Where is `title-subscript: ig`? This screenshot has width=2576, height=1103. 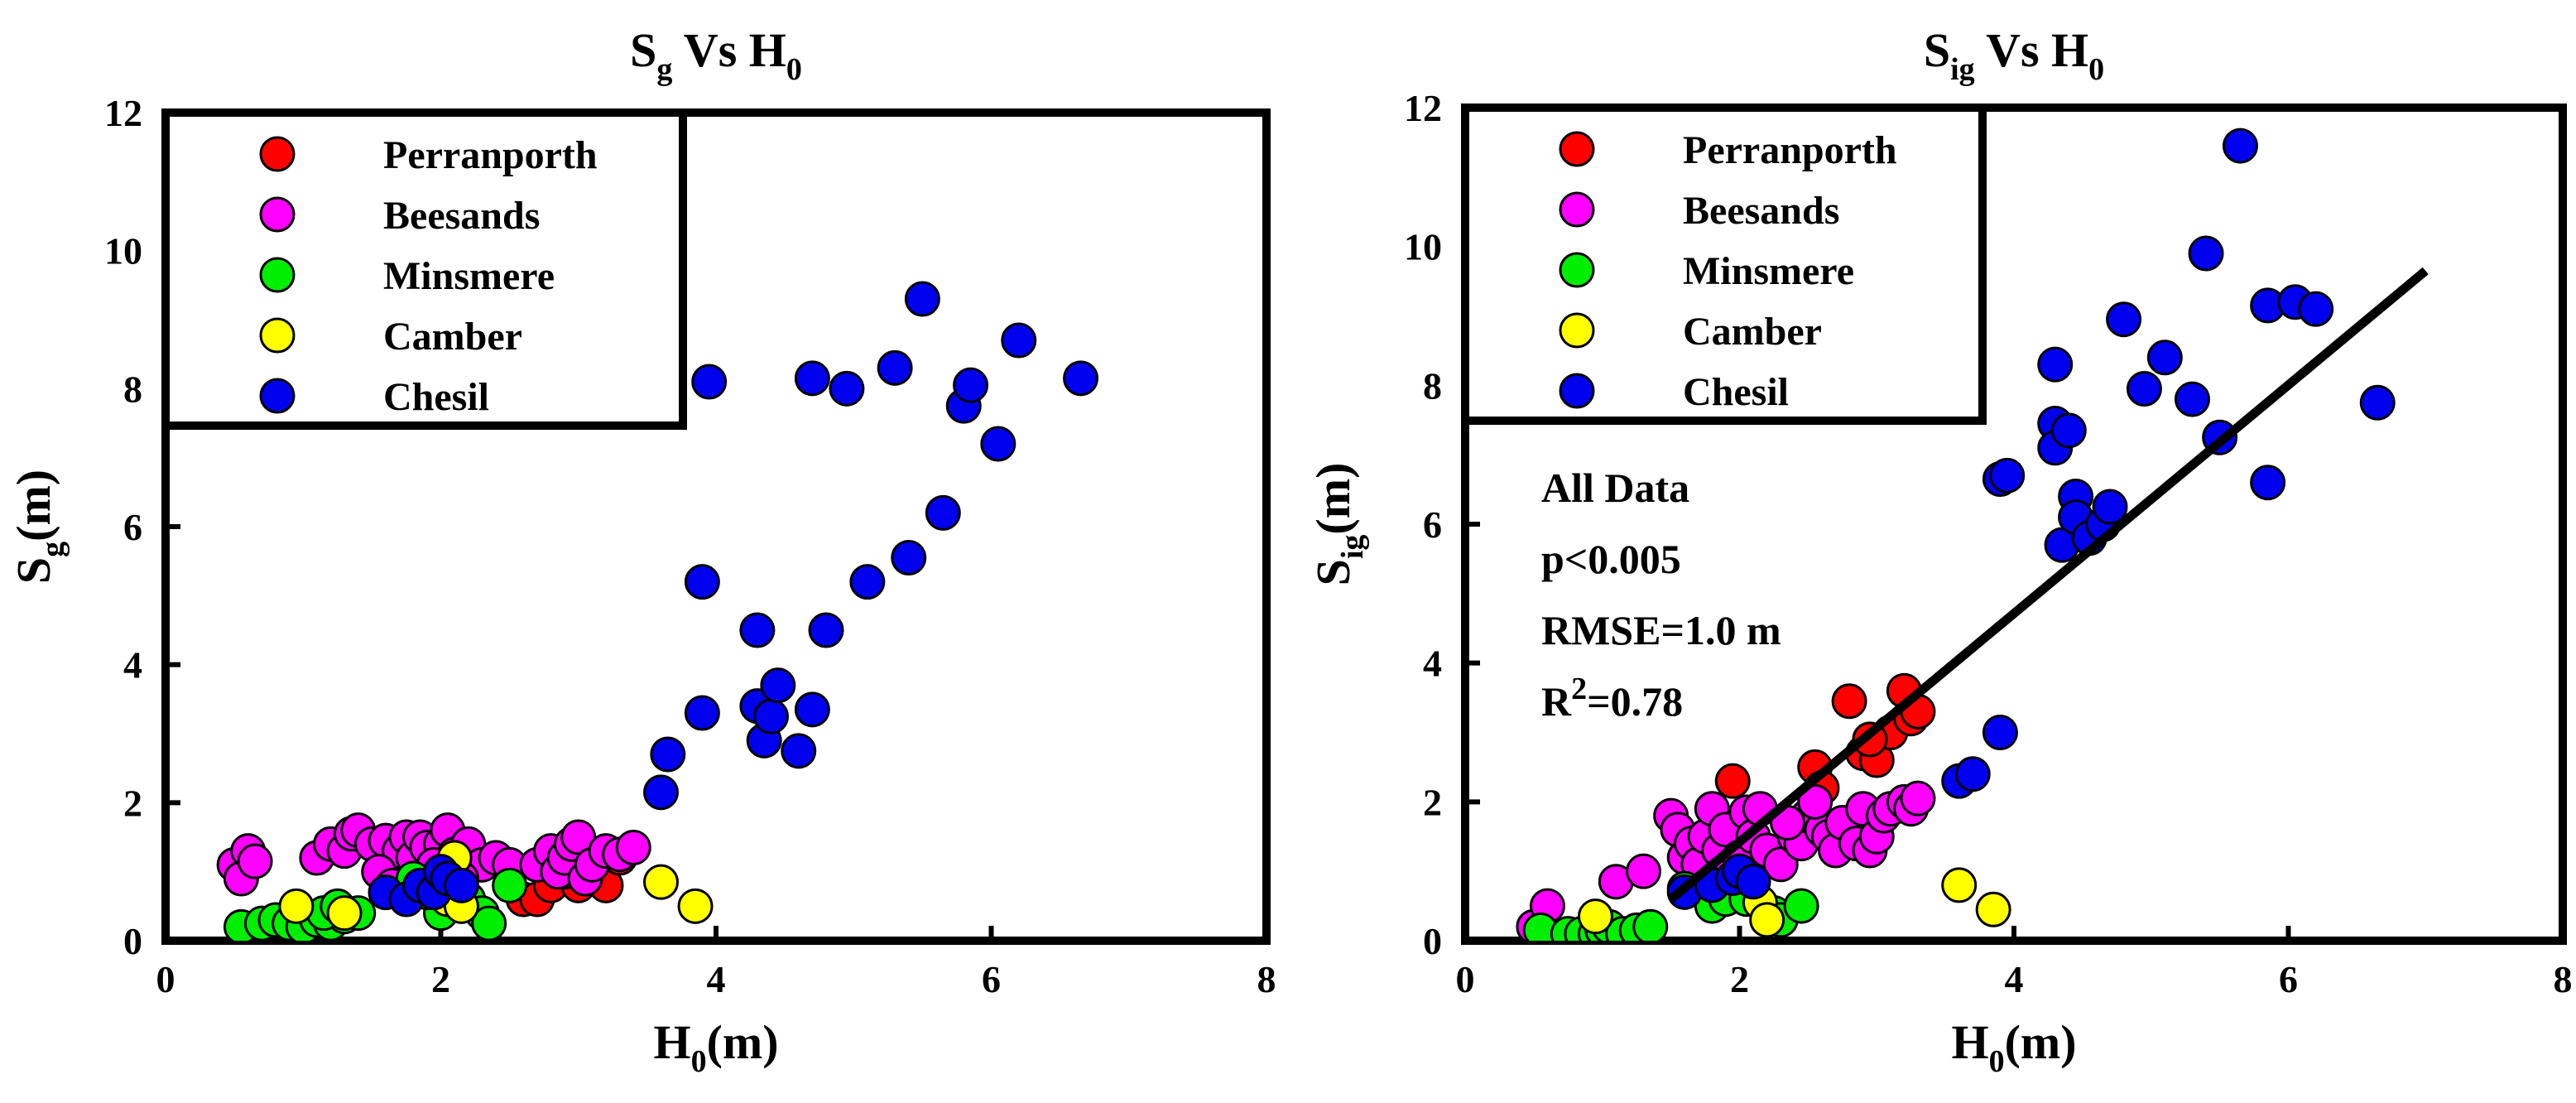 title-subscript: ig is located at coordinates (1962, 69).